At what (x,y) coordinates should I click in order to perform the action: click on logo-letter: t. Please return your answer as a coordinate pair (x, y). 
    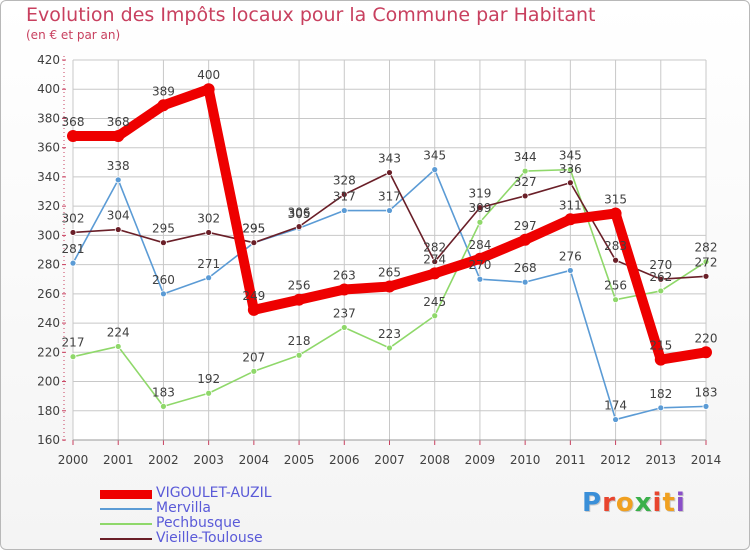
    Looking at the image, I should click on (669, 503).